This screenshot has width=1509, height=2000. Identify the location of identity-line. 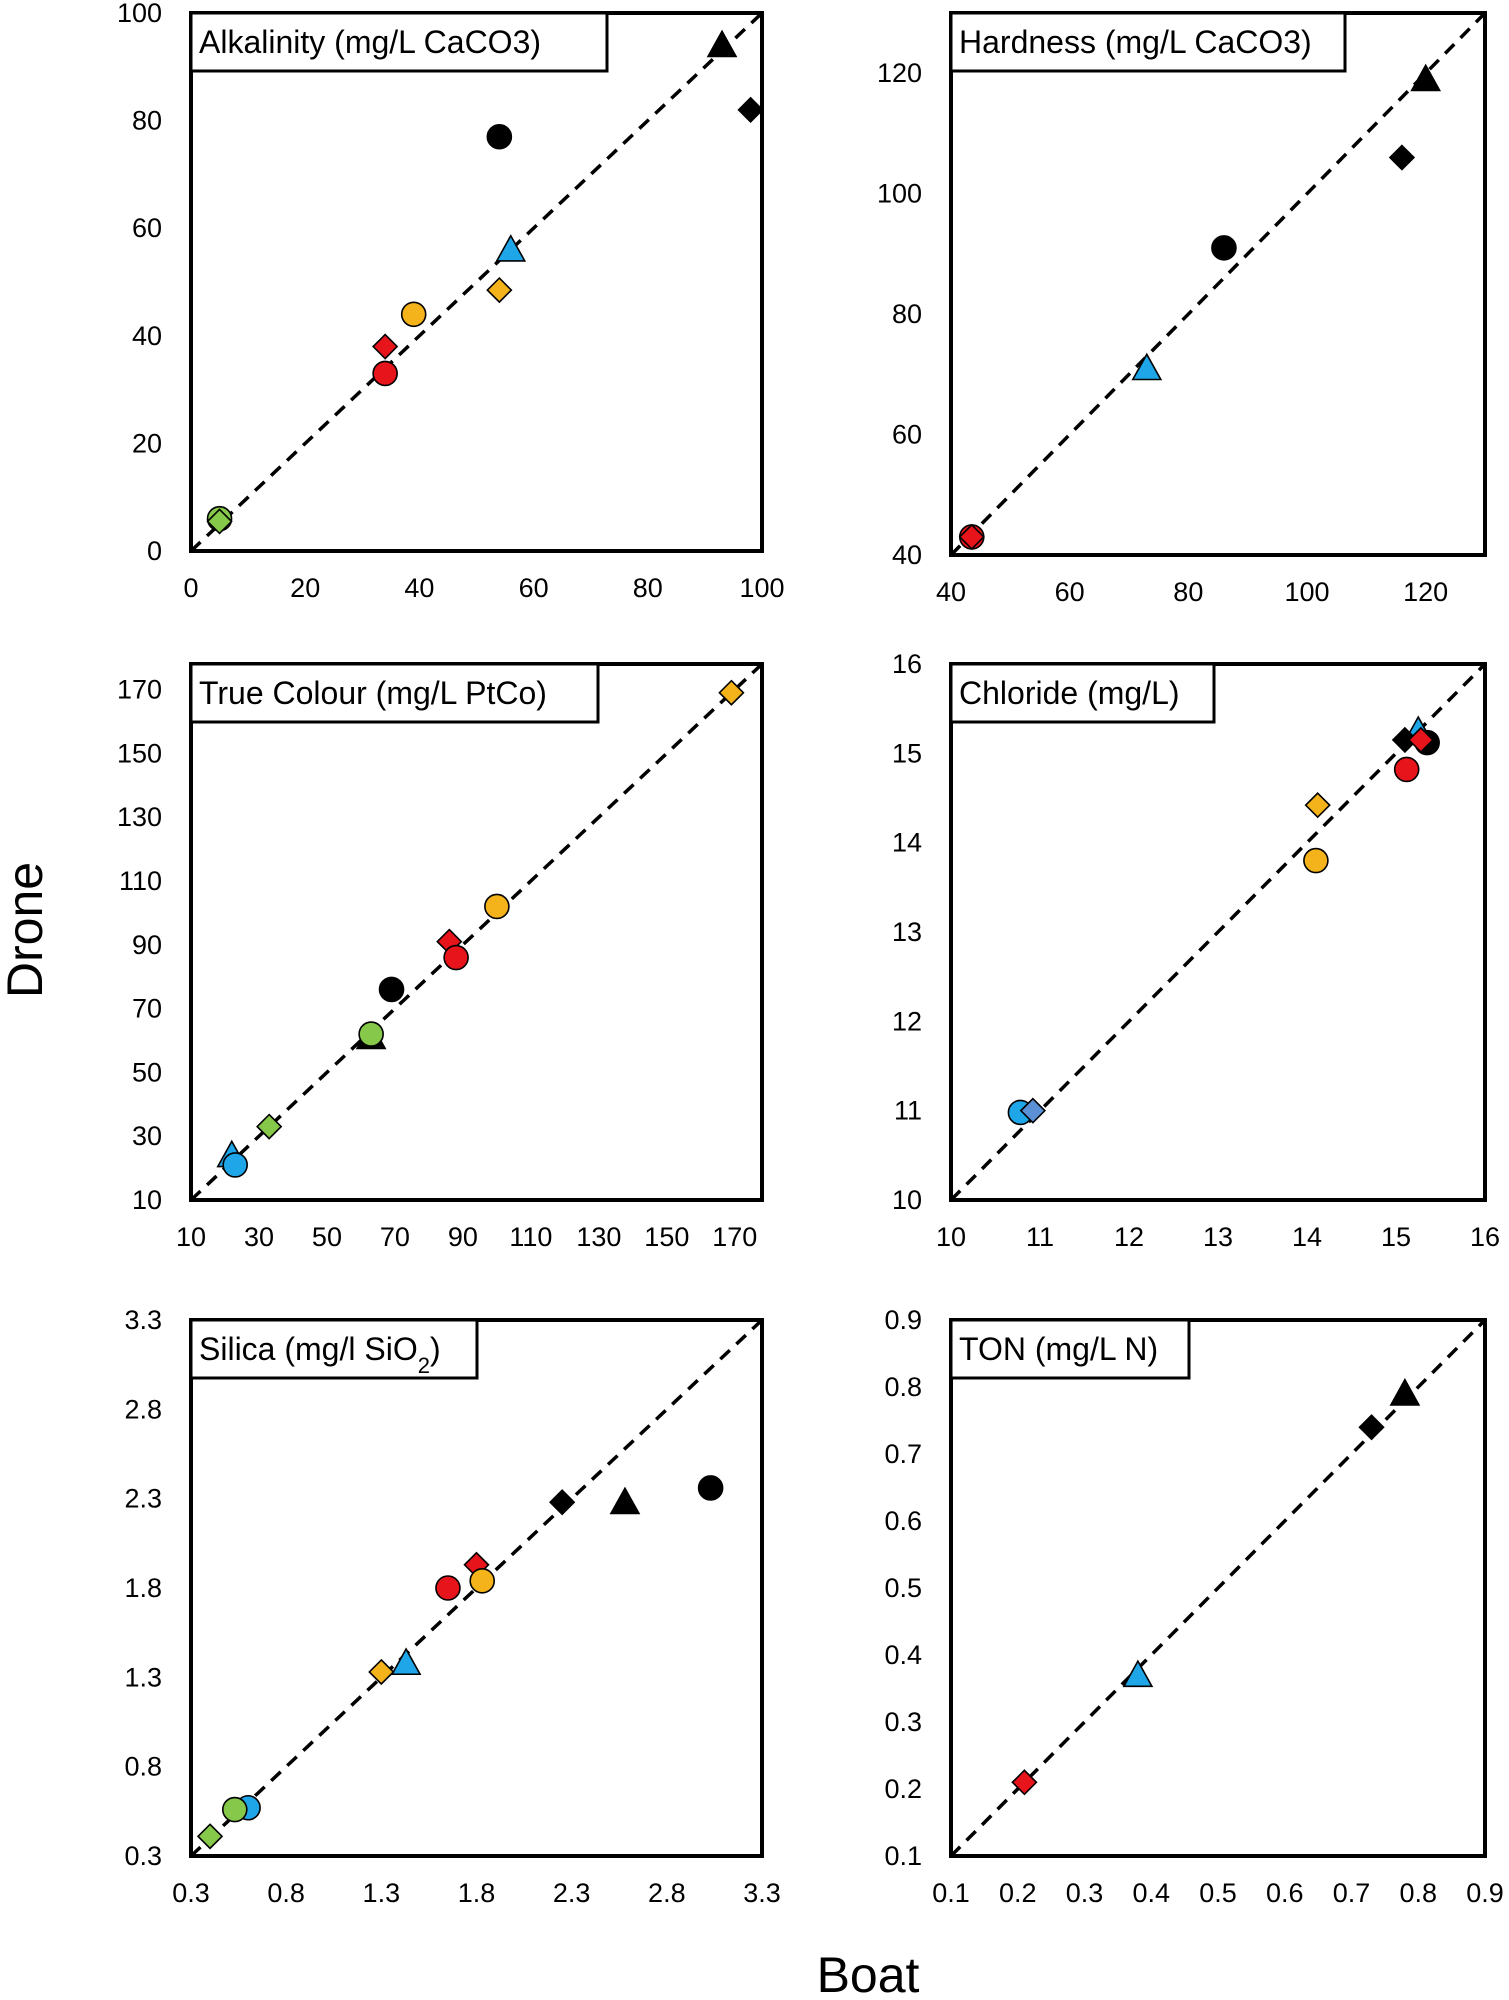
(1218, 932).